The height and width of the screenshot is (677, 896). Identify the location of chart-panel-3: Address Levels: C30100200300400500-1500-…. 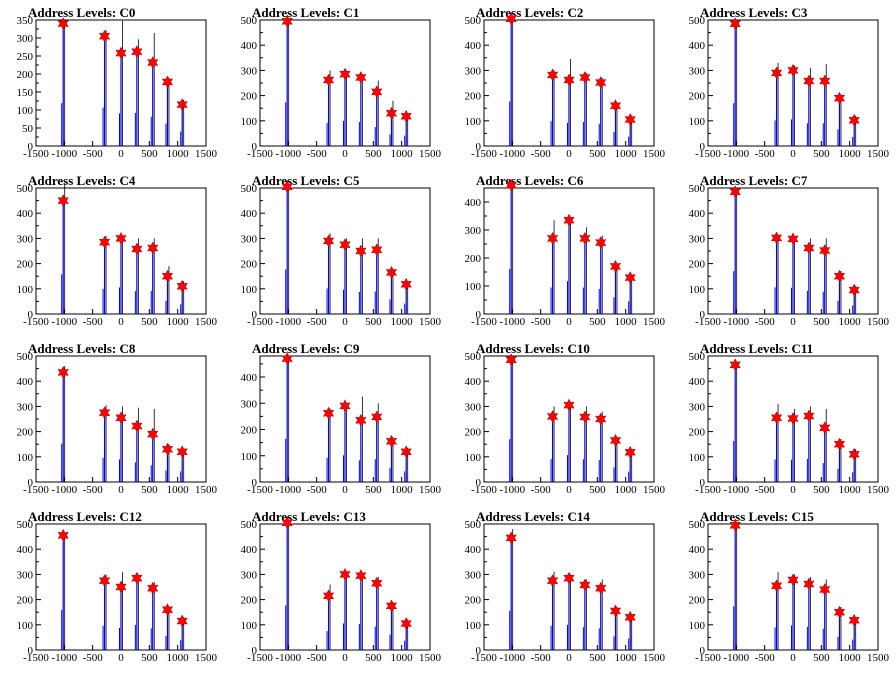
(789, 82).